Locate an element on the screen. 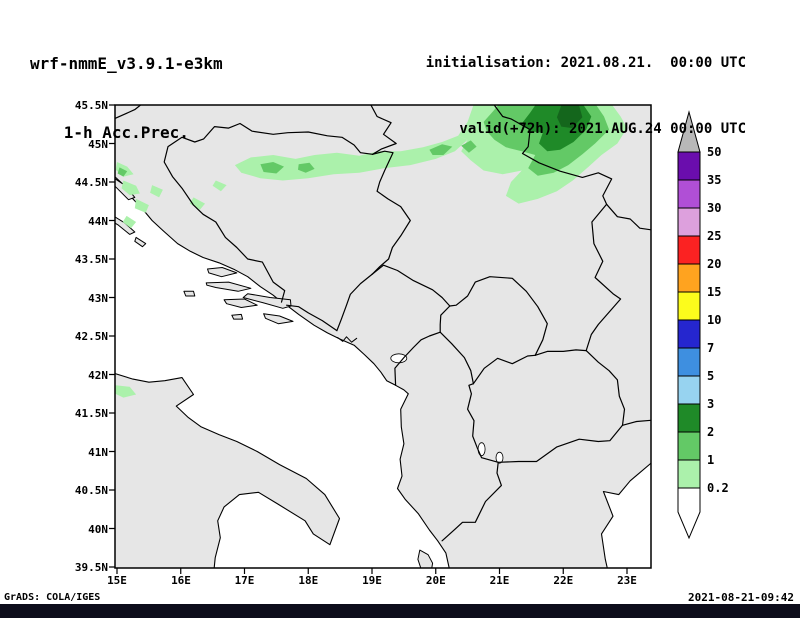 This screenshot has height=618, width=800. lat-tick-label: 45.5N is located at coordinates (91, 105).